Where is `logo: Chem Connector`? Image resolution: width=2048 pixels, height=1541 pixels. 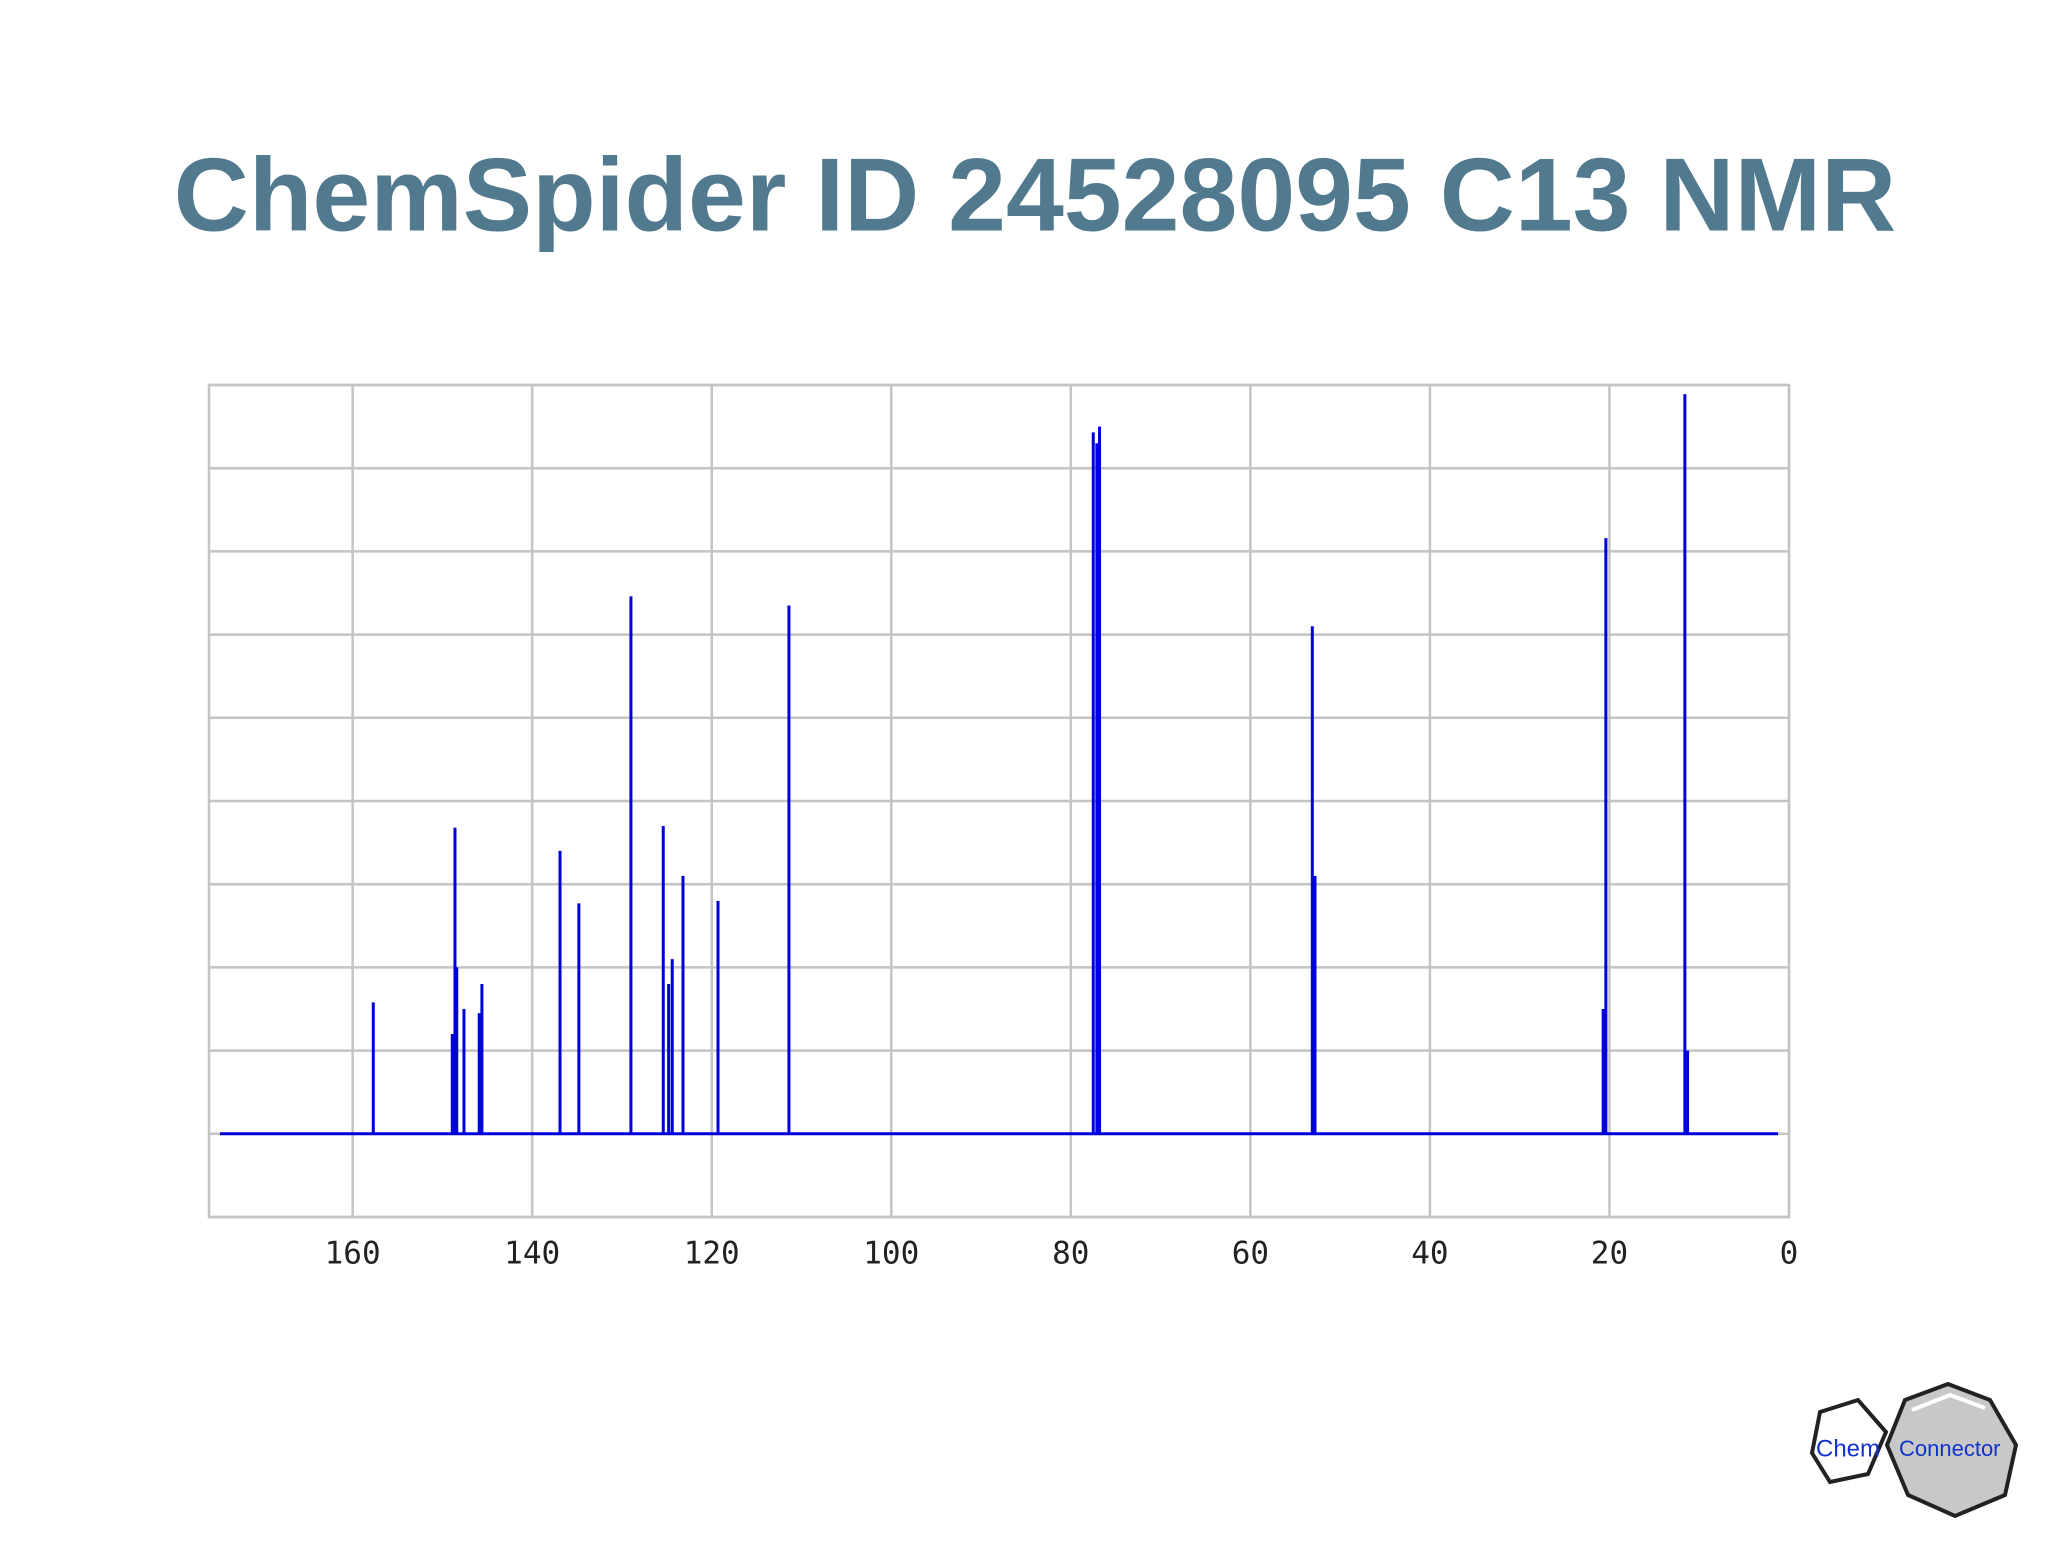 logo: Chem Connector is located at coordinates (1914, 1450).